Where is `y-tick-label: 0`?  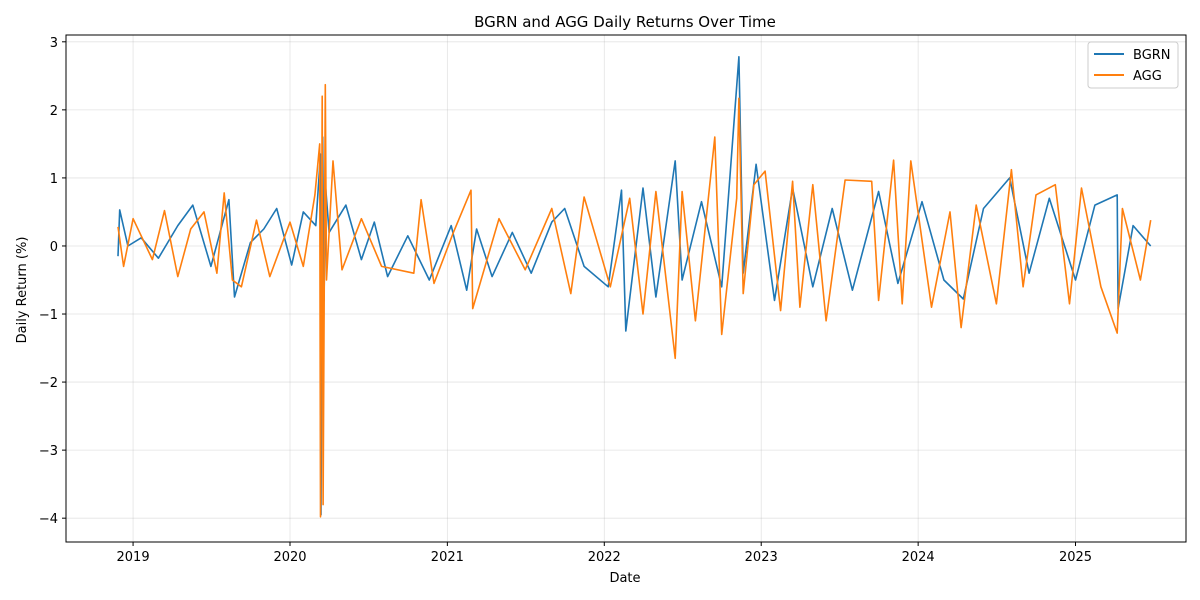 y-tick-label: 0 is located at coordinates (54, 247).